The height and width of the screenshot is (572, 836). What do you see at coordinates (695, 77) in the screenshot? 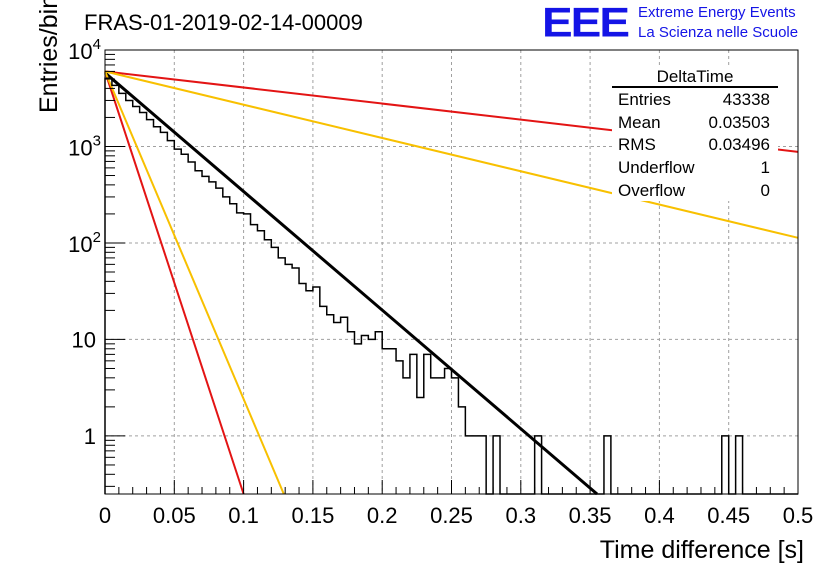
I see `stats-title: DeltaTime` at bounding box center [695, 77].